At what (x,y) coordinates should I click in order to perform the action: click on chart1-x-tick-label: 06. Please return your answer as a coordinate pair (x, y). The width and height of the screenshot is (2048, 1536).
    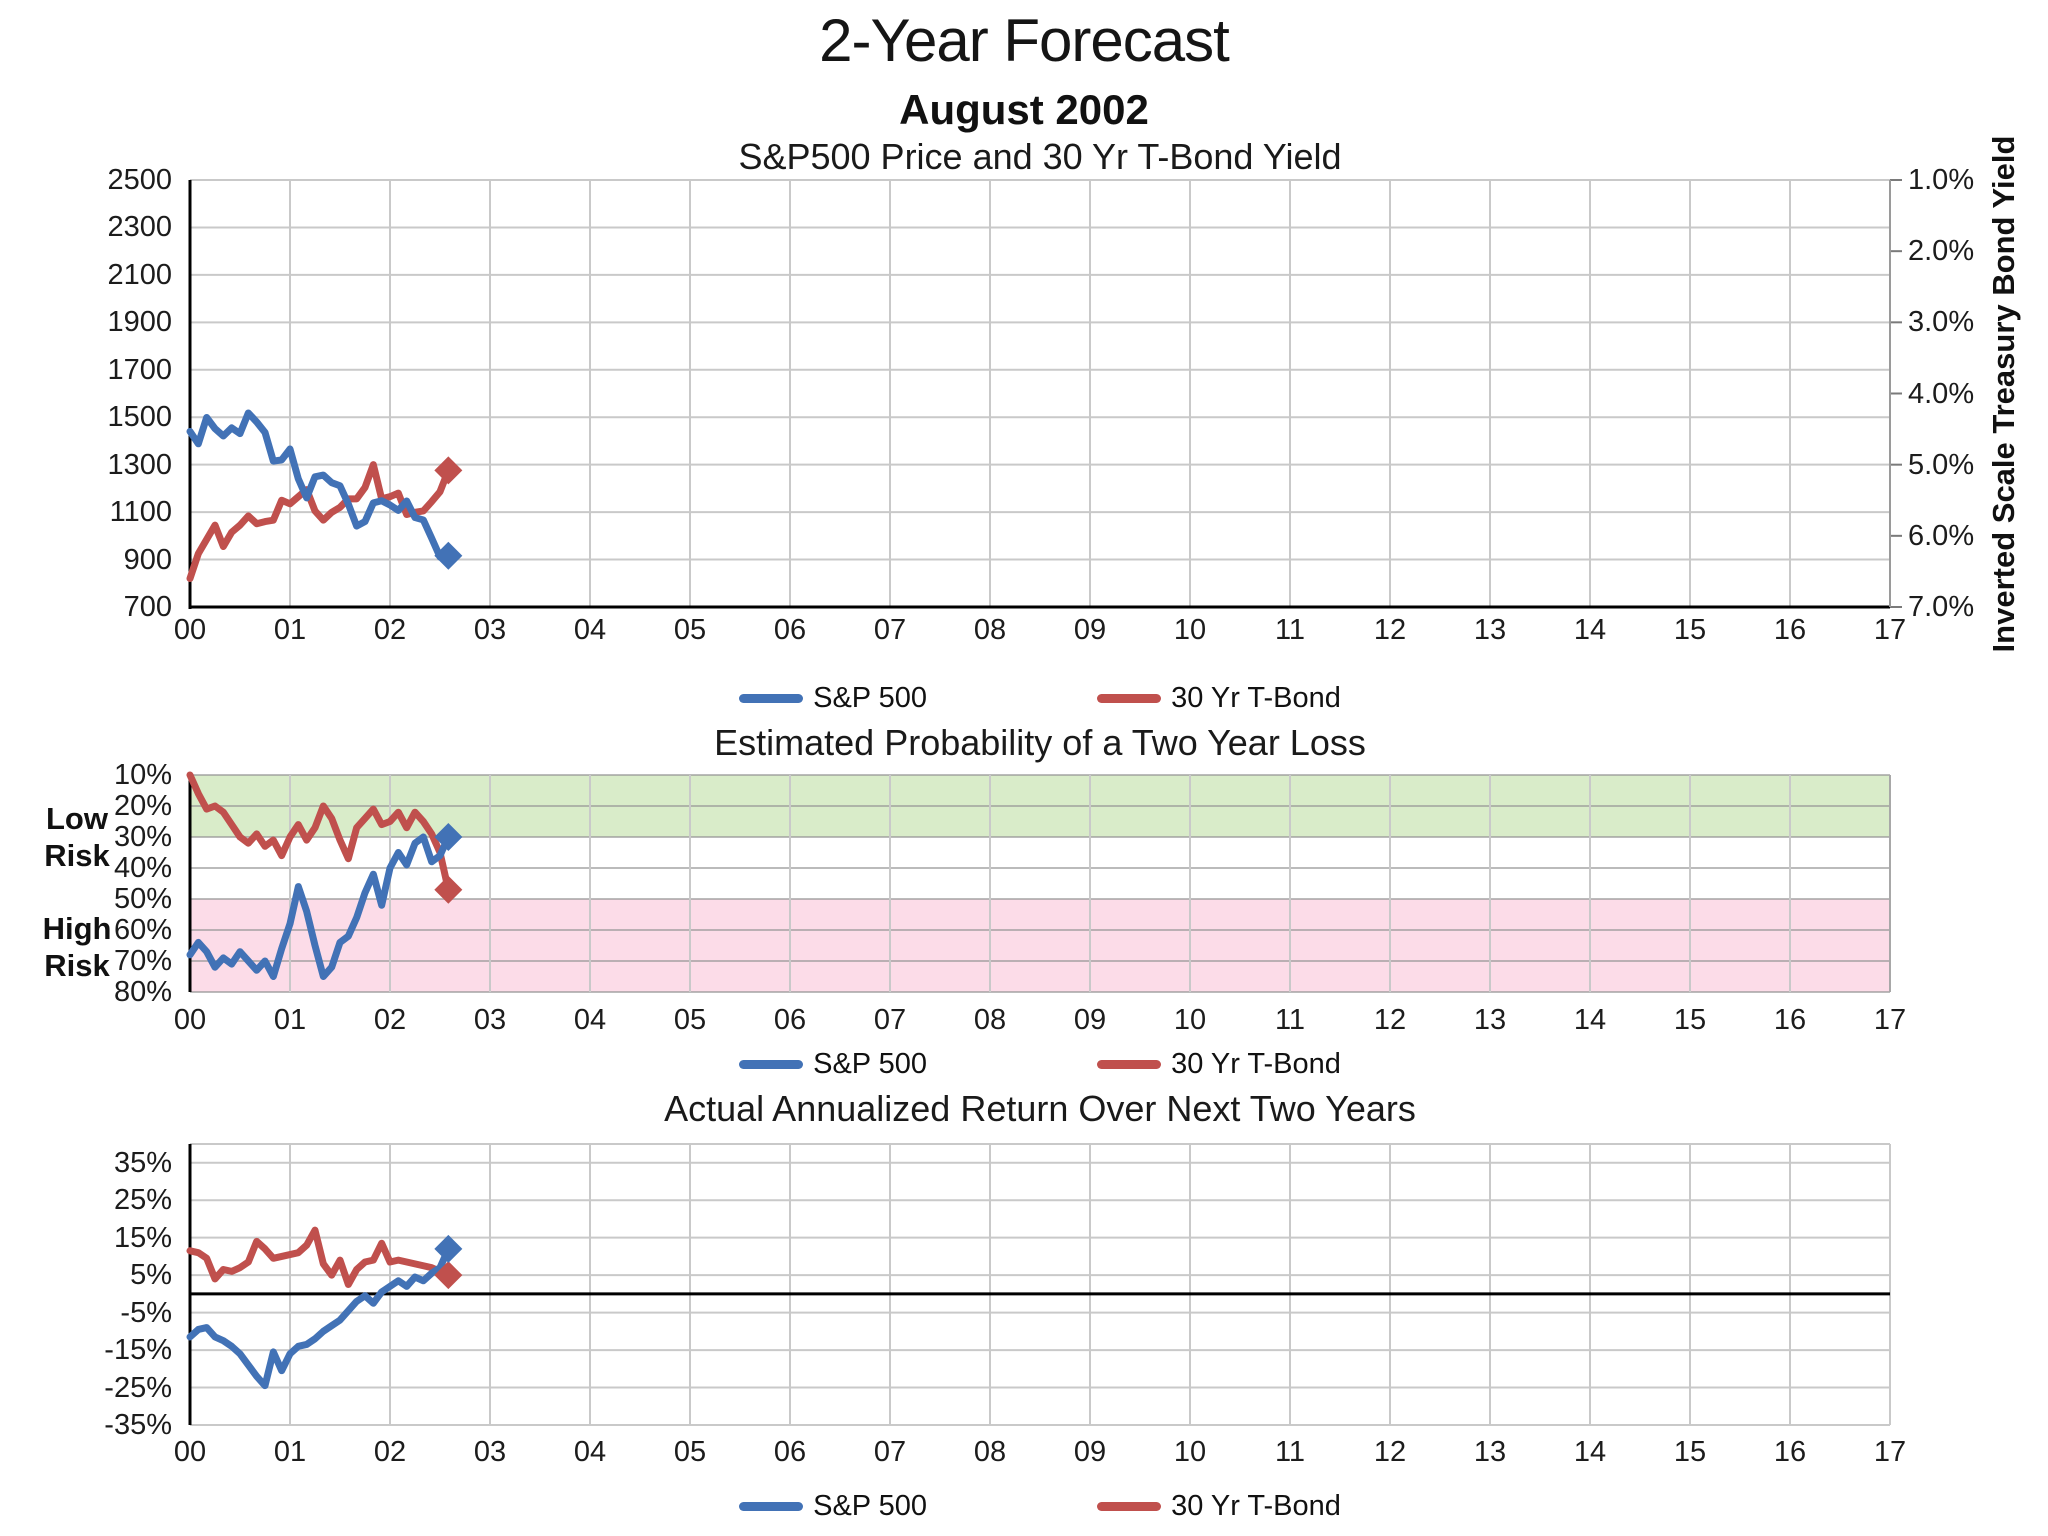
    Looking at the image, I should click on (790, 630).